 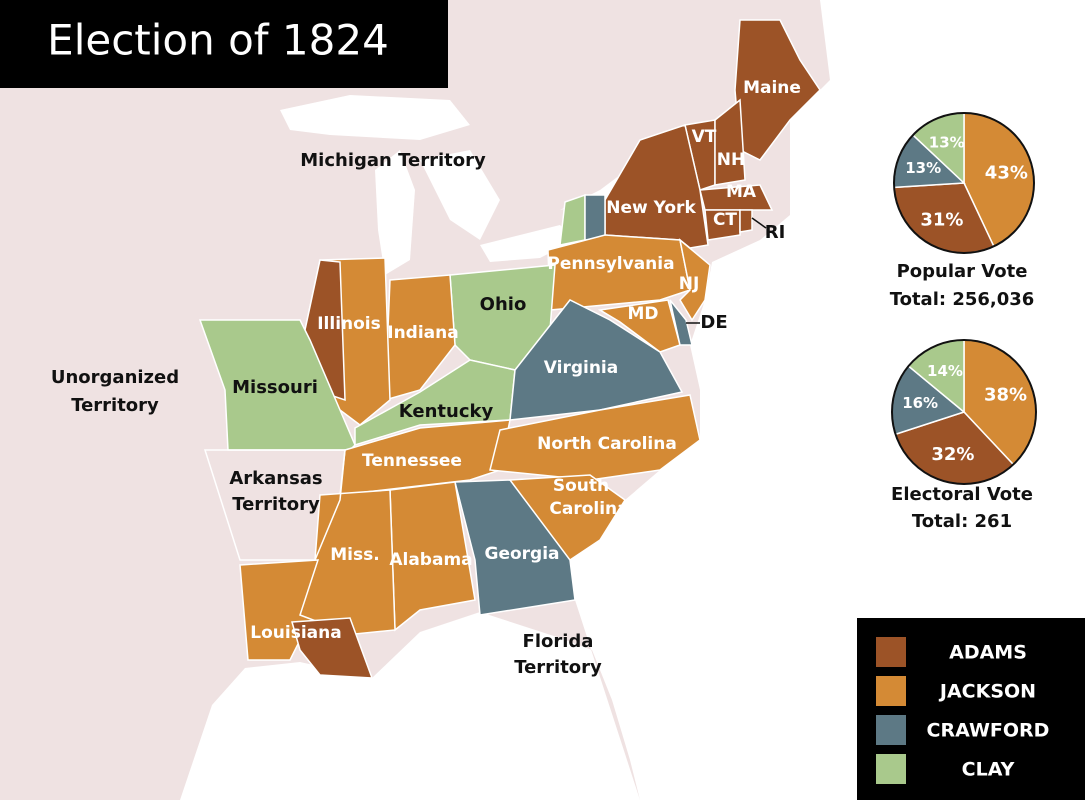 I want to click on state-label: Virginia, so click(x=581, y=368).